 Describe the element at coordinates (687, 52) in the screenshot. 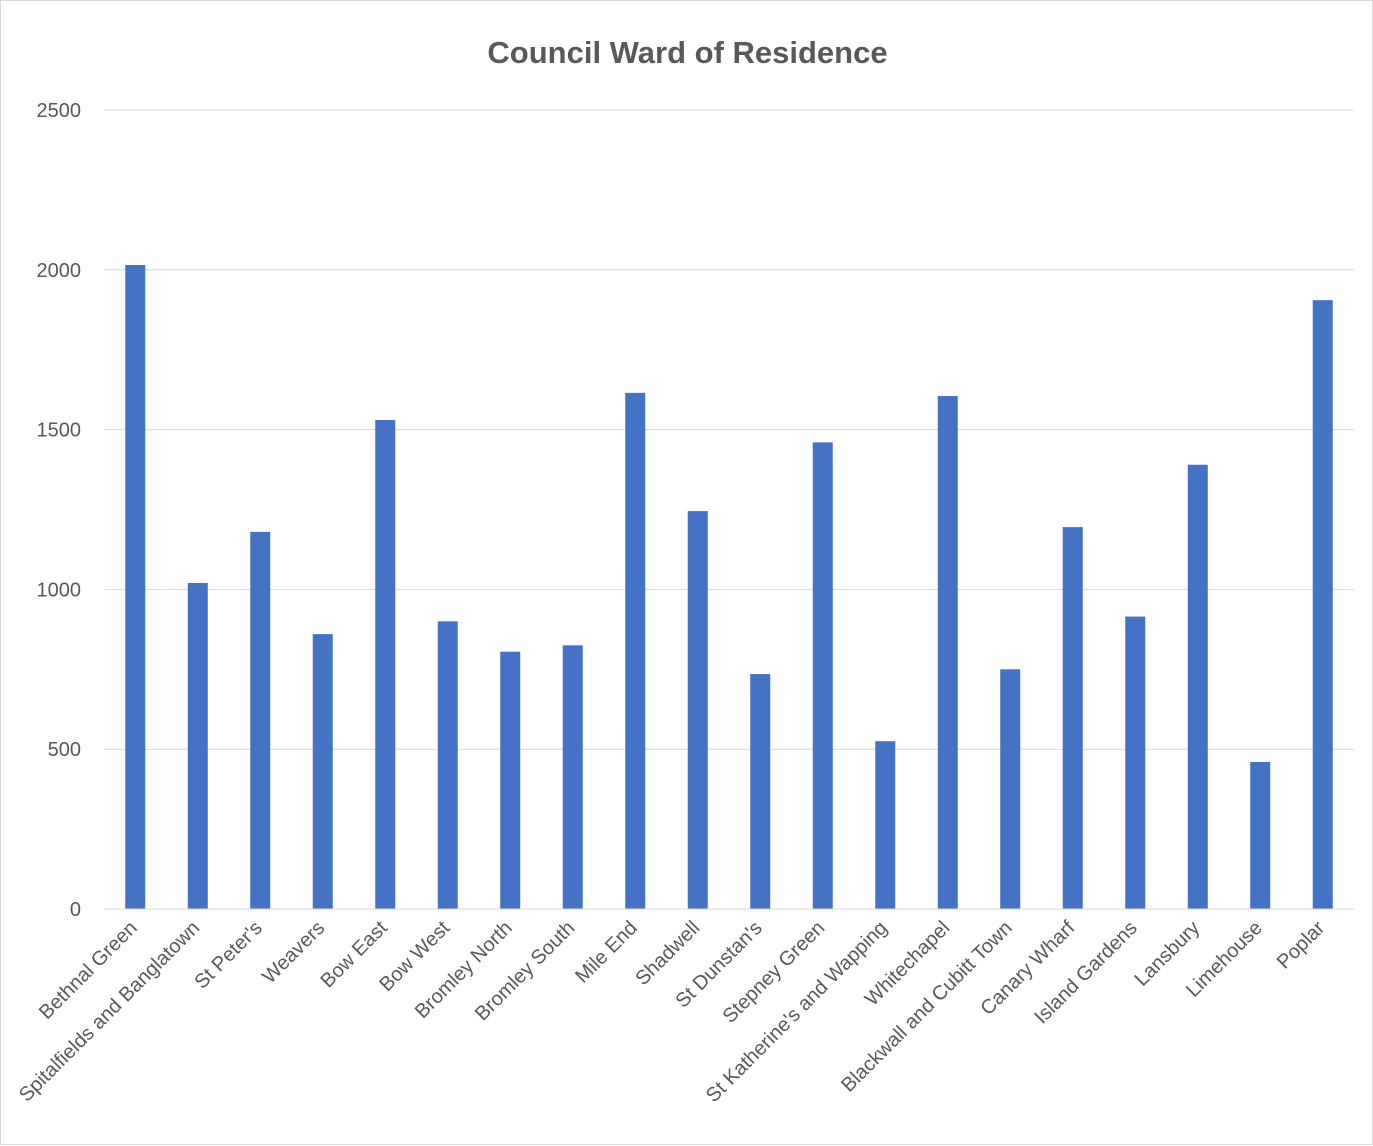

I see `chart-title: Council Ward of Residence` at that location.